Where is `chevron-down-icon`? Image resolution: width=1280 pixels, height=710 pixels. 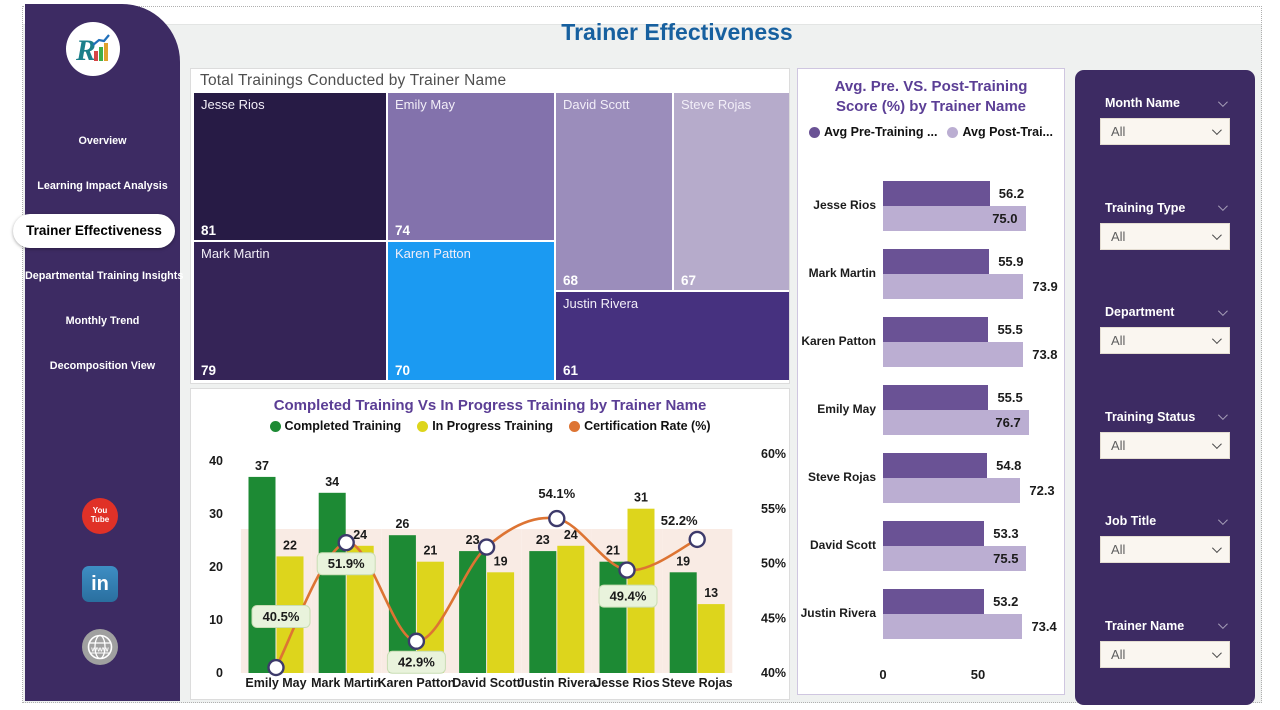
chevron-down-icon is located at coordinates (1222, 519).